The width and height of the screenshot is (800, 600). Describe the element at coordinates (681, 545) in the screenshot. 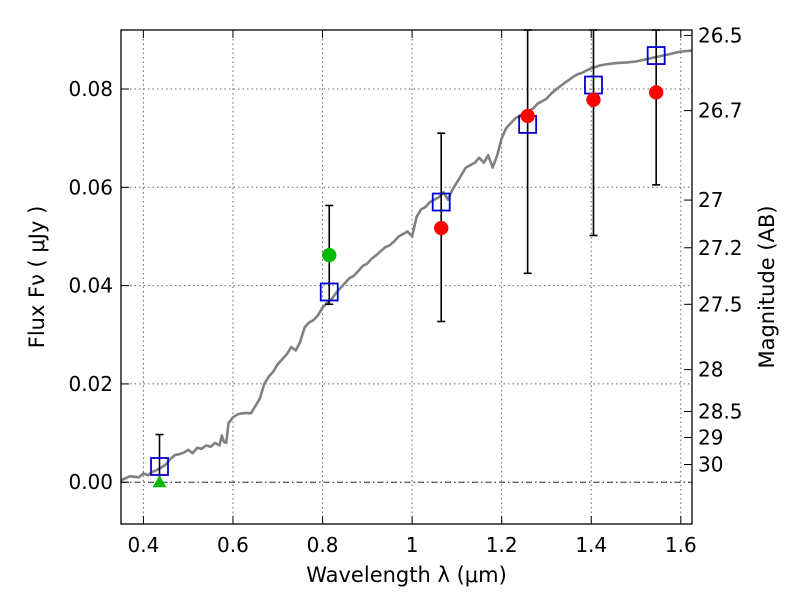

I see `x-tick-label: 1.6` at that location.